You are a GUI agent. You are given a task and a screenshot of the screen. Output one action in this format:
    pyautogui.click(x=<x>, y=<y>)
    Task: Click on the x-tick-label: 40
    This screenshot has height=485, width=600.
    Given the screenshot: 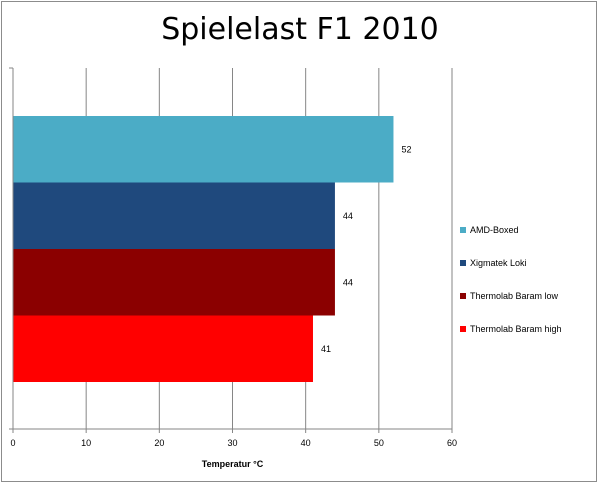 What is the action you would take?
    pyautogui.click(x=306, y=443)
    